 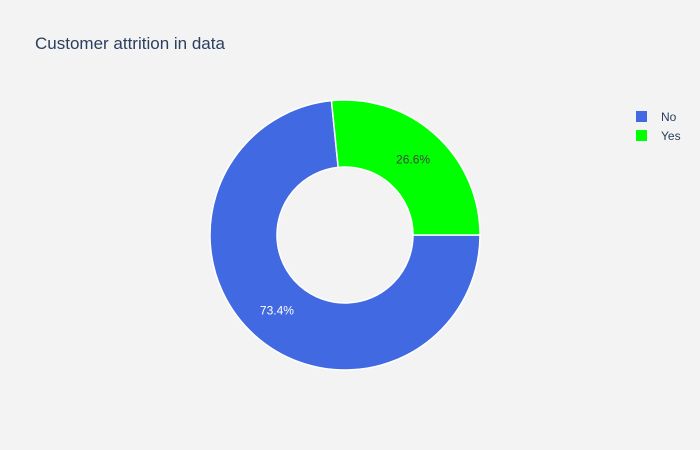 I want to click on legend-item-no: No, so click(x=666, y=116).